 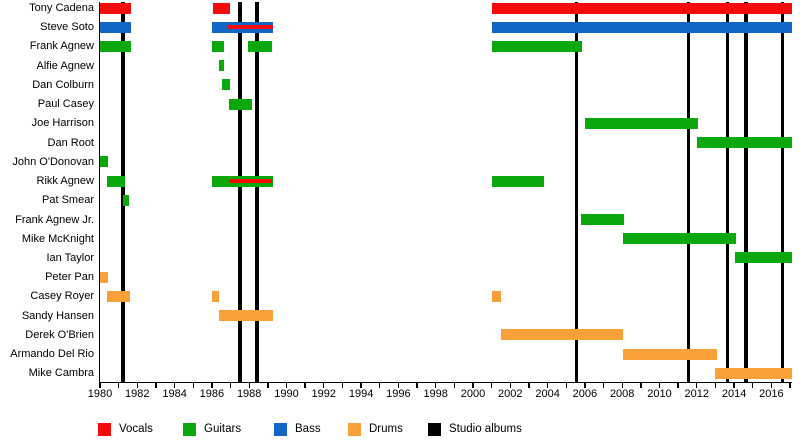 What do you see at coordinates (324, 394) in the screenshot?
I see `x-axis-tick-label: 1992` at bounding box center [324, 394].